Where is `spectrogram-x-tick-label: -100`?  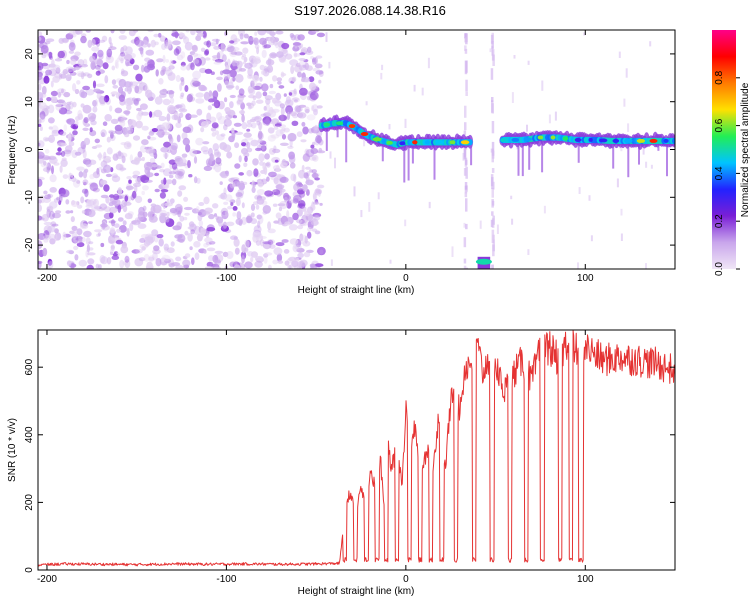
spectrogram-x-tick-label: -100 is located at coordinates (226, 278).